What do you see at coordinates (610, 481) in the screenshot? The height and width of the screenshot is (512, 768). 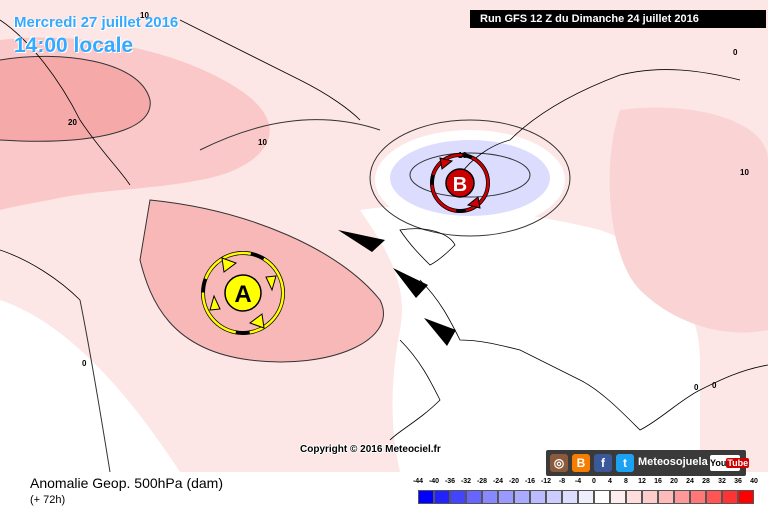 I see `scale-label: 4` at bounding box center [610, 481].